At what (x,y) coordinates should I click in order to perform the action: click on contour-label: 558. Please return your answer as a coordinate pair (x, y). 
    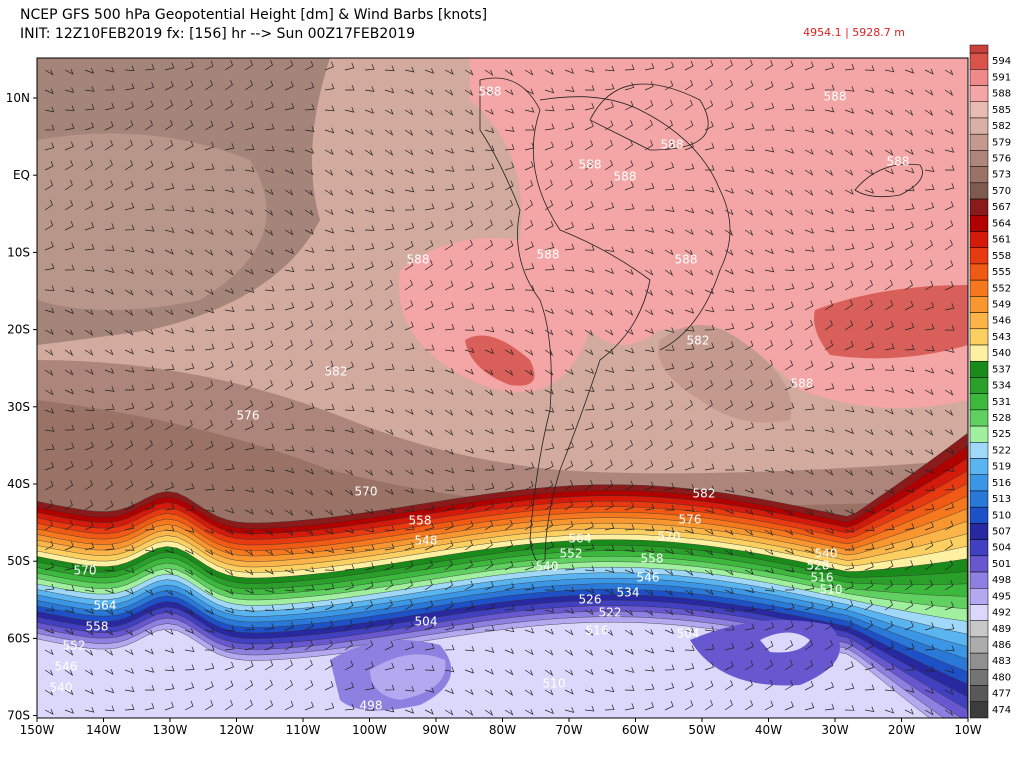
    Looking at the image, I should click on (652, 559).